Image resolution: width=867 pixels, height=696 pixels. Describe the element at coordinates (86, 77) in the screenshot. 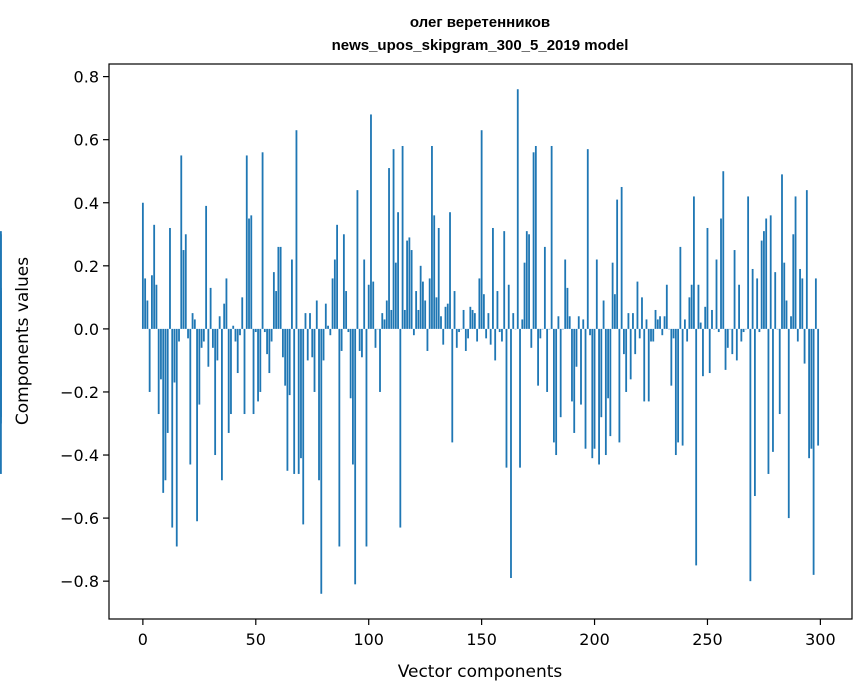

I see `y-tick-label: 0.8` at that location.